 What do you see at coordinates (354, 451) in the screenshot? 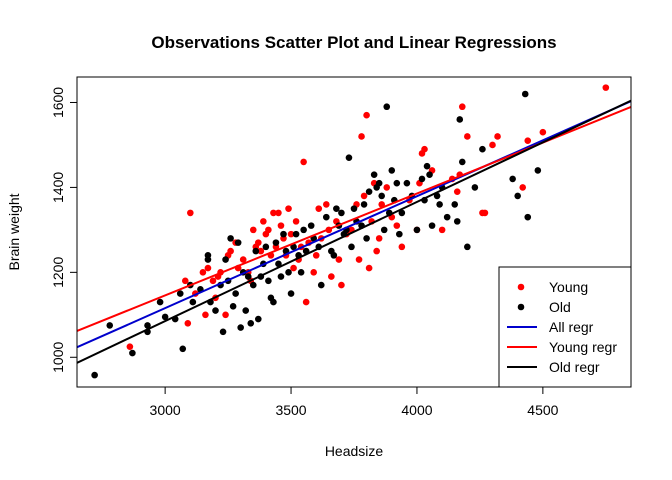
I see `x-axis-label: Headsize` at bounding box center [354, 451].